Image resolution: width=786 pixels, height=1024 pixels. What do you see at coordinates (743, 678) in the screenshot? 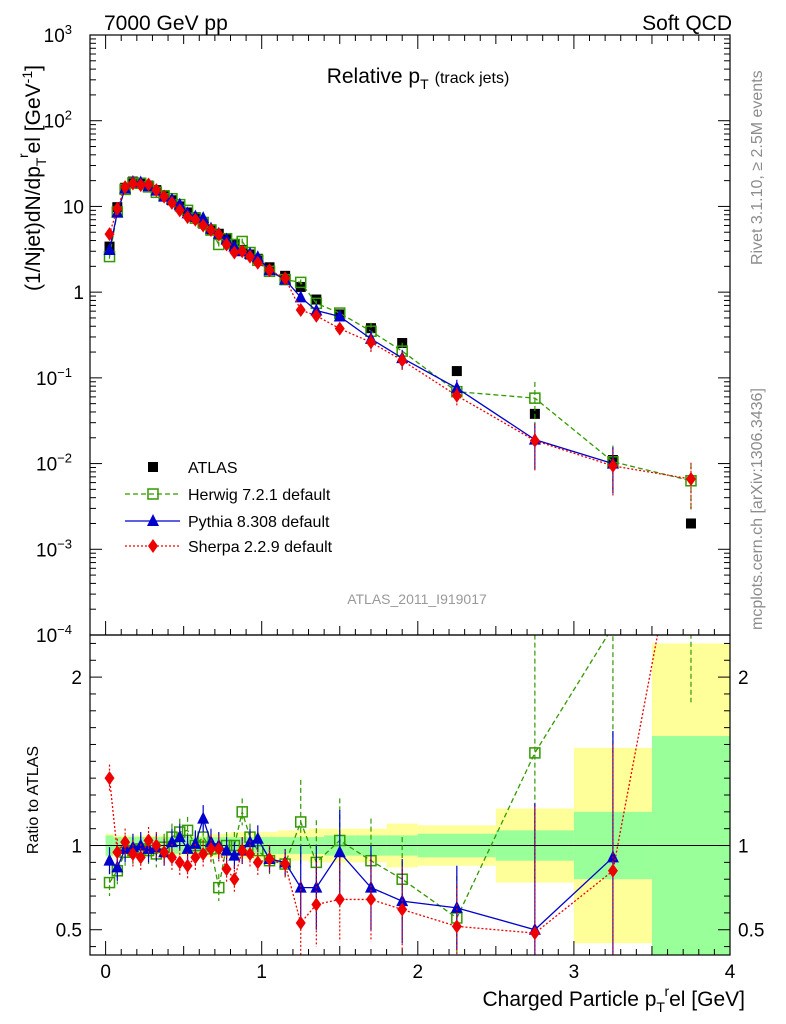
I see `ratio-tick-label-right: 2` at bounding box center [743, 678].